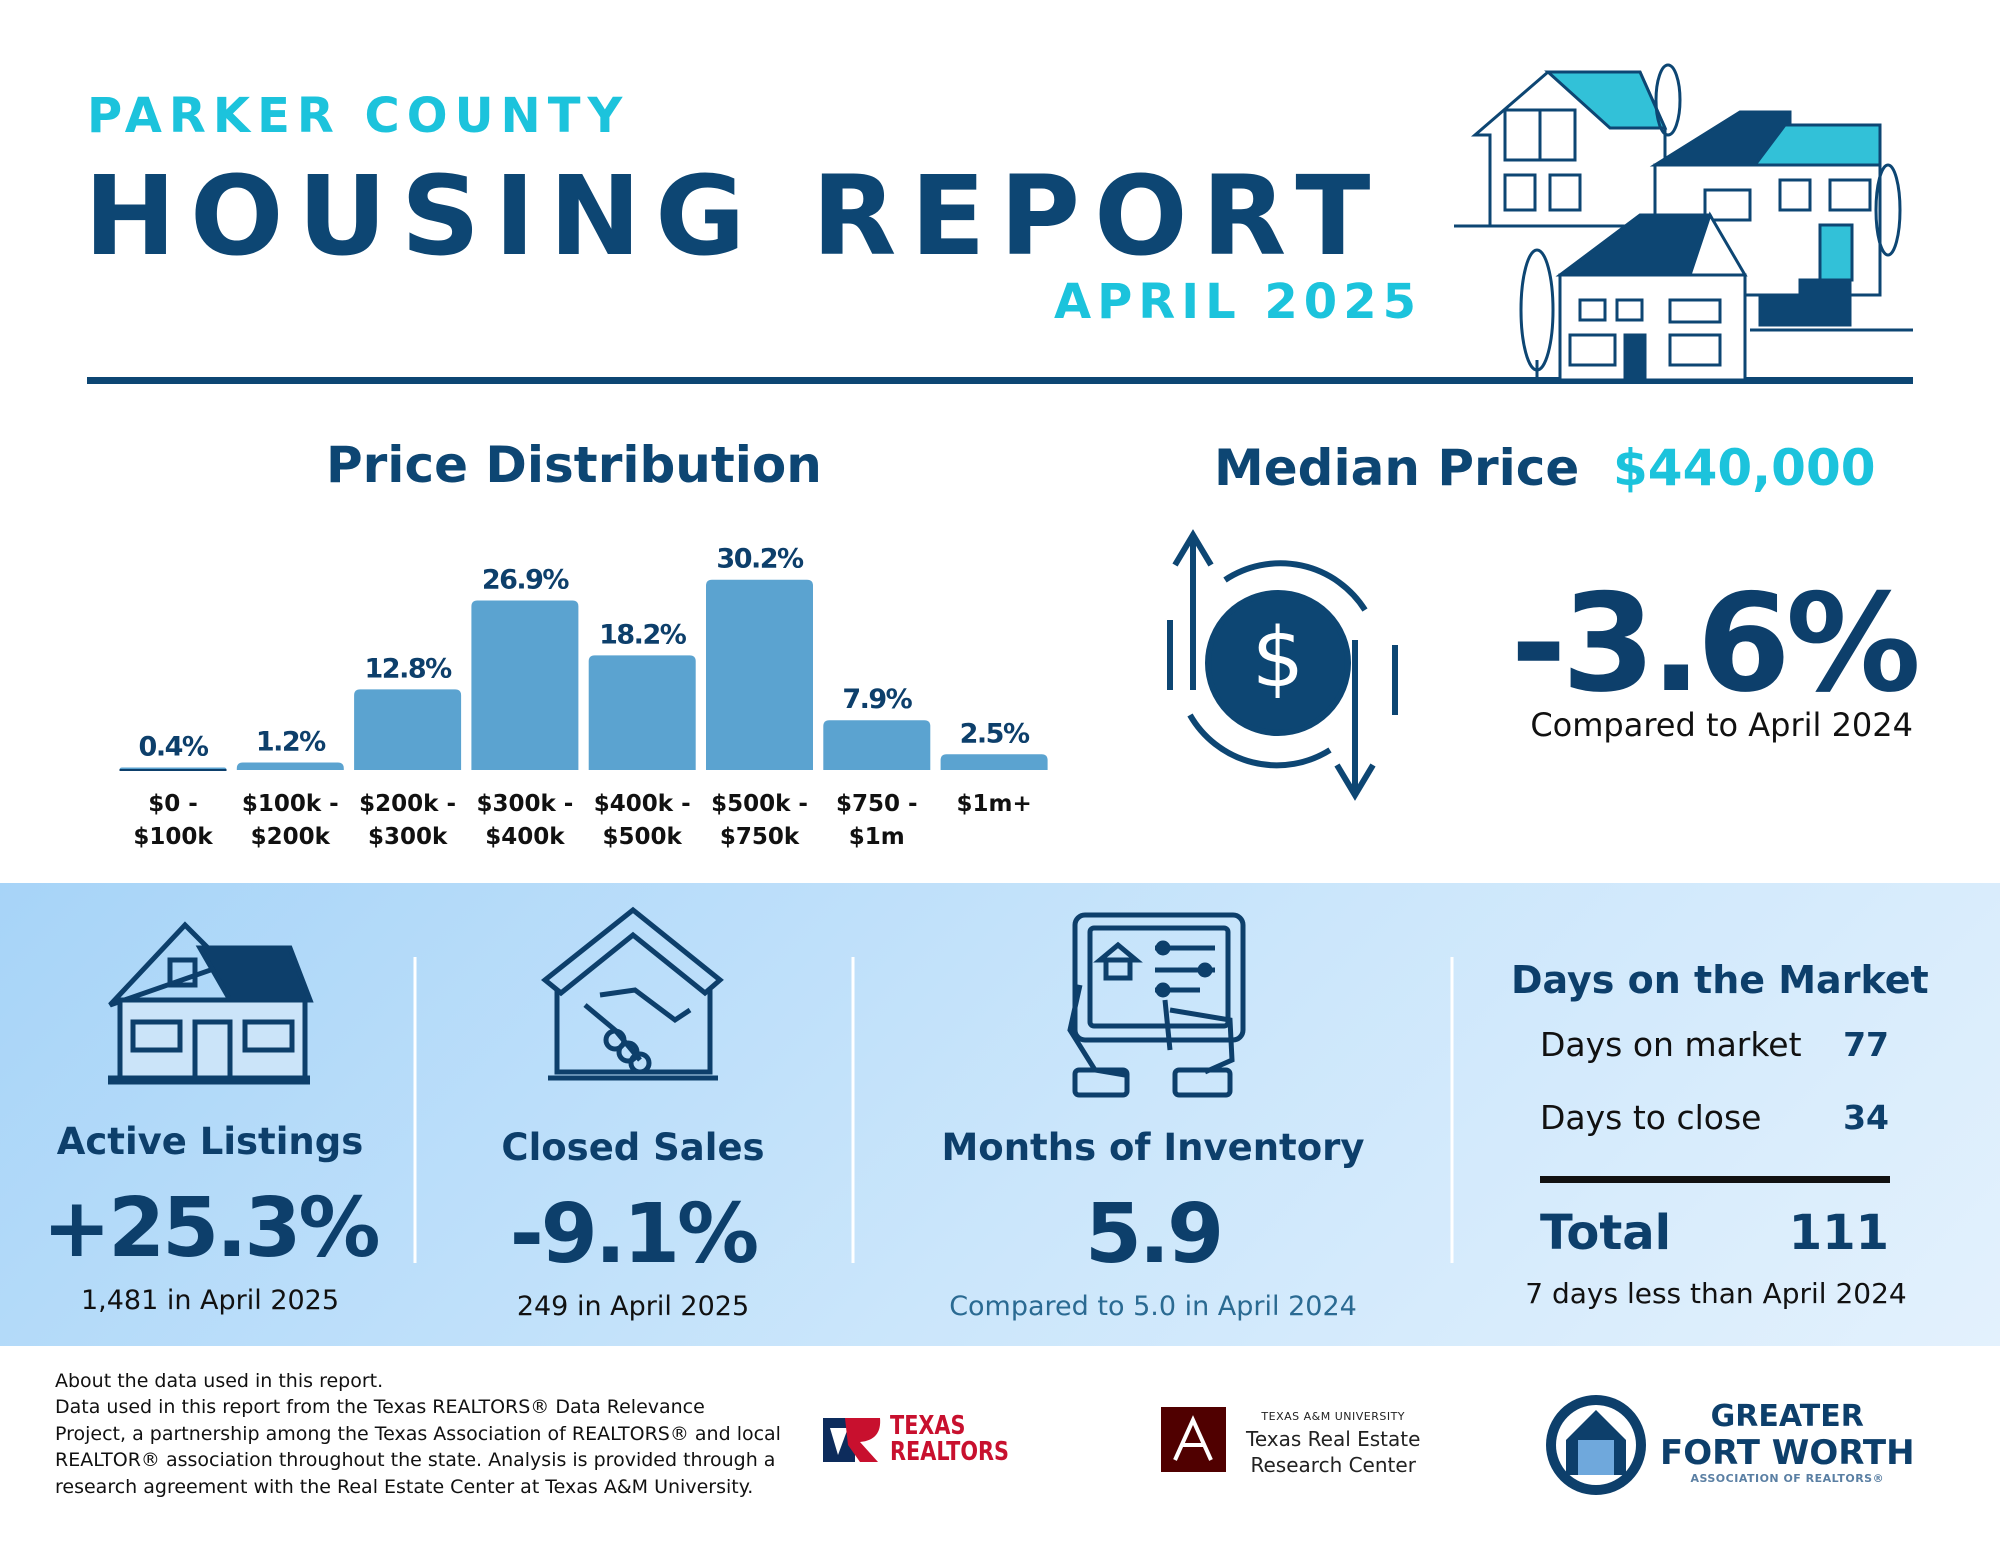 The height and width of the screenshot is (1545, 2000). I want to click on category-label: $100k - $200k, so click(290, 820).